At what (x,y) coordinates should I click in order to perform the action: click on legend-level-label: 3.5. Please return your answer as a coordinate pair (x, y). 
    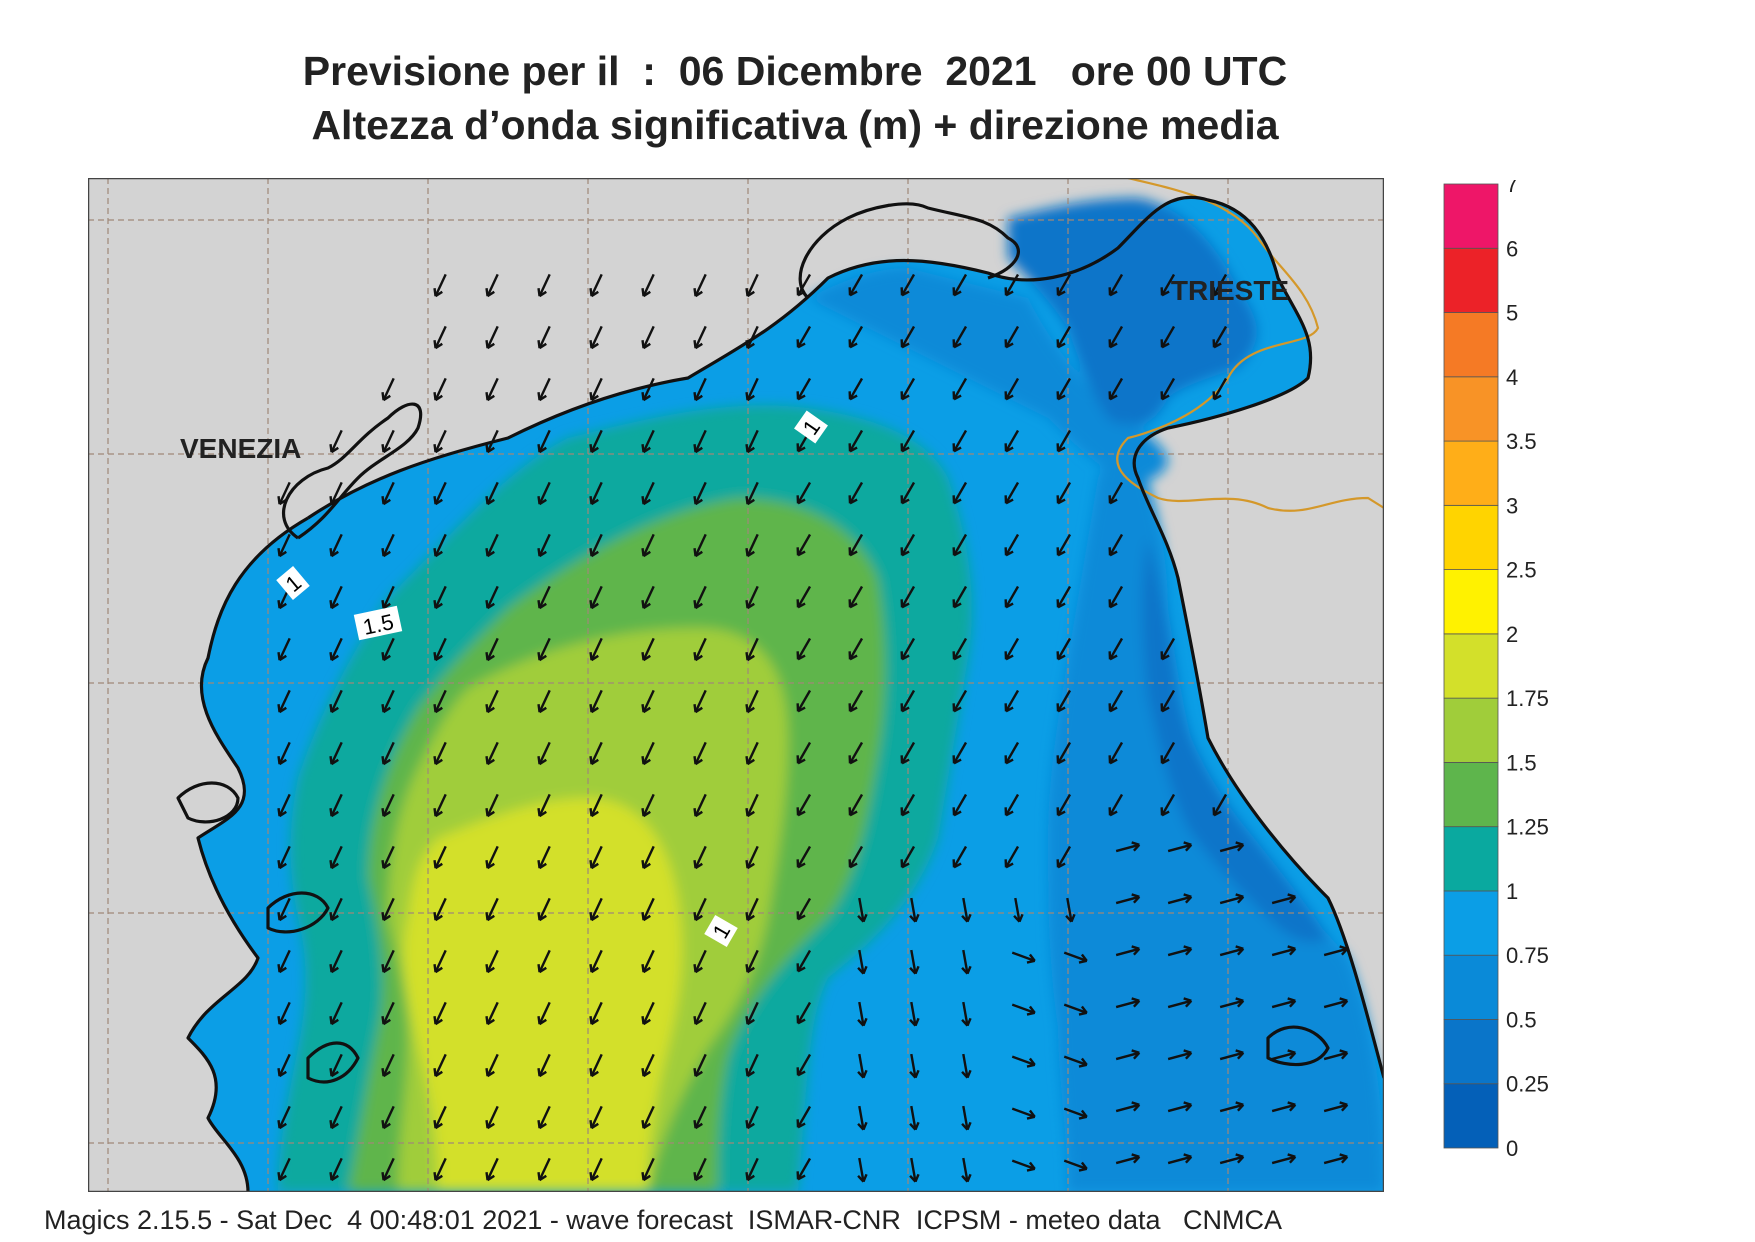
    Looking at the image, I should click on (1521, 441).